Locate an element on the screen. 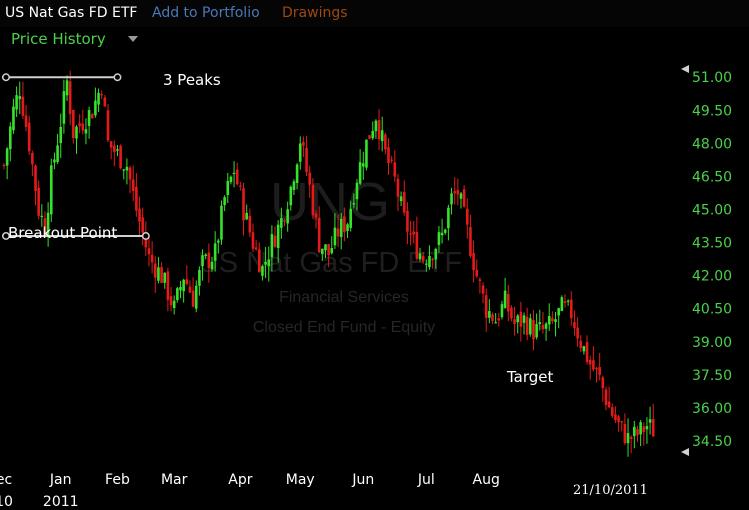 This screenshot has width=749, height=510. x-axis: ec 10 Jan 2011 Feb Mar Apr May Jun Jul Aug is located at coordinates (250, 491).